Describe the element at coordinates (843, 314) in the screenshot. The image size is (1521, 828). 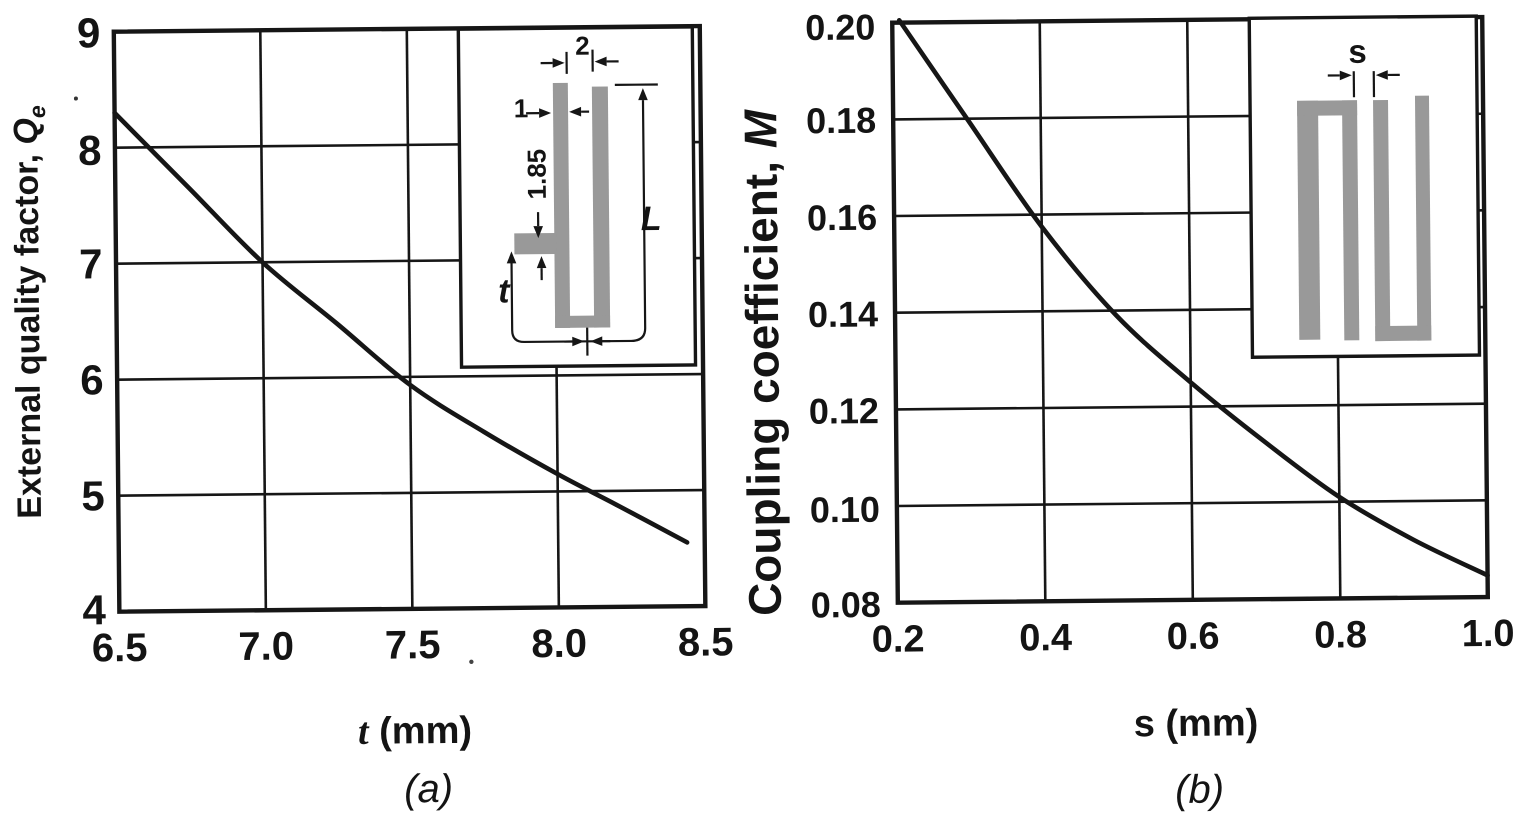
I see `svg-text: 0.14` at that location.